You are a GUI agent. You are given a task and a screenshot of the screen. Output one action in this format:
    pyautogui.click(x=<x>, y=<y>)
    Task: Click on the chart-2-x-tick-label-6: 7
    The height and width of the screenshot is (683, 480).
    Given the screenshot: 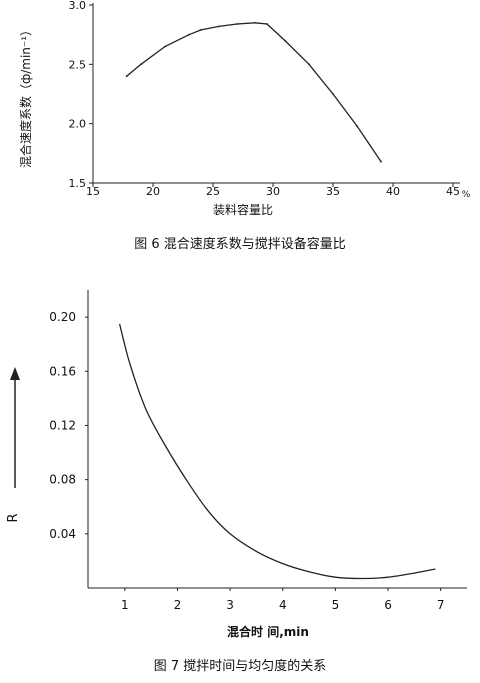 What is the action you would take?
    pyautogui.click(x=441, y=605)
    